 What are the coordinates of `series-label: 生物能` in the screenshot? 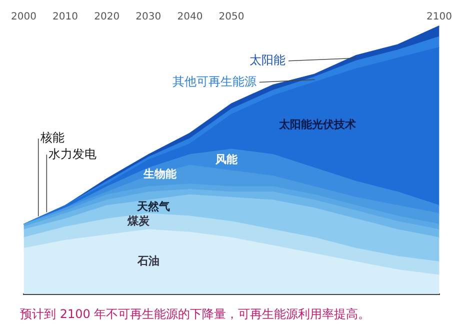 It's located at (160, 174).